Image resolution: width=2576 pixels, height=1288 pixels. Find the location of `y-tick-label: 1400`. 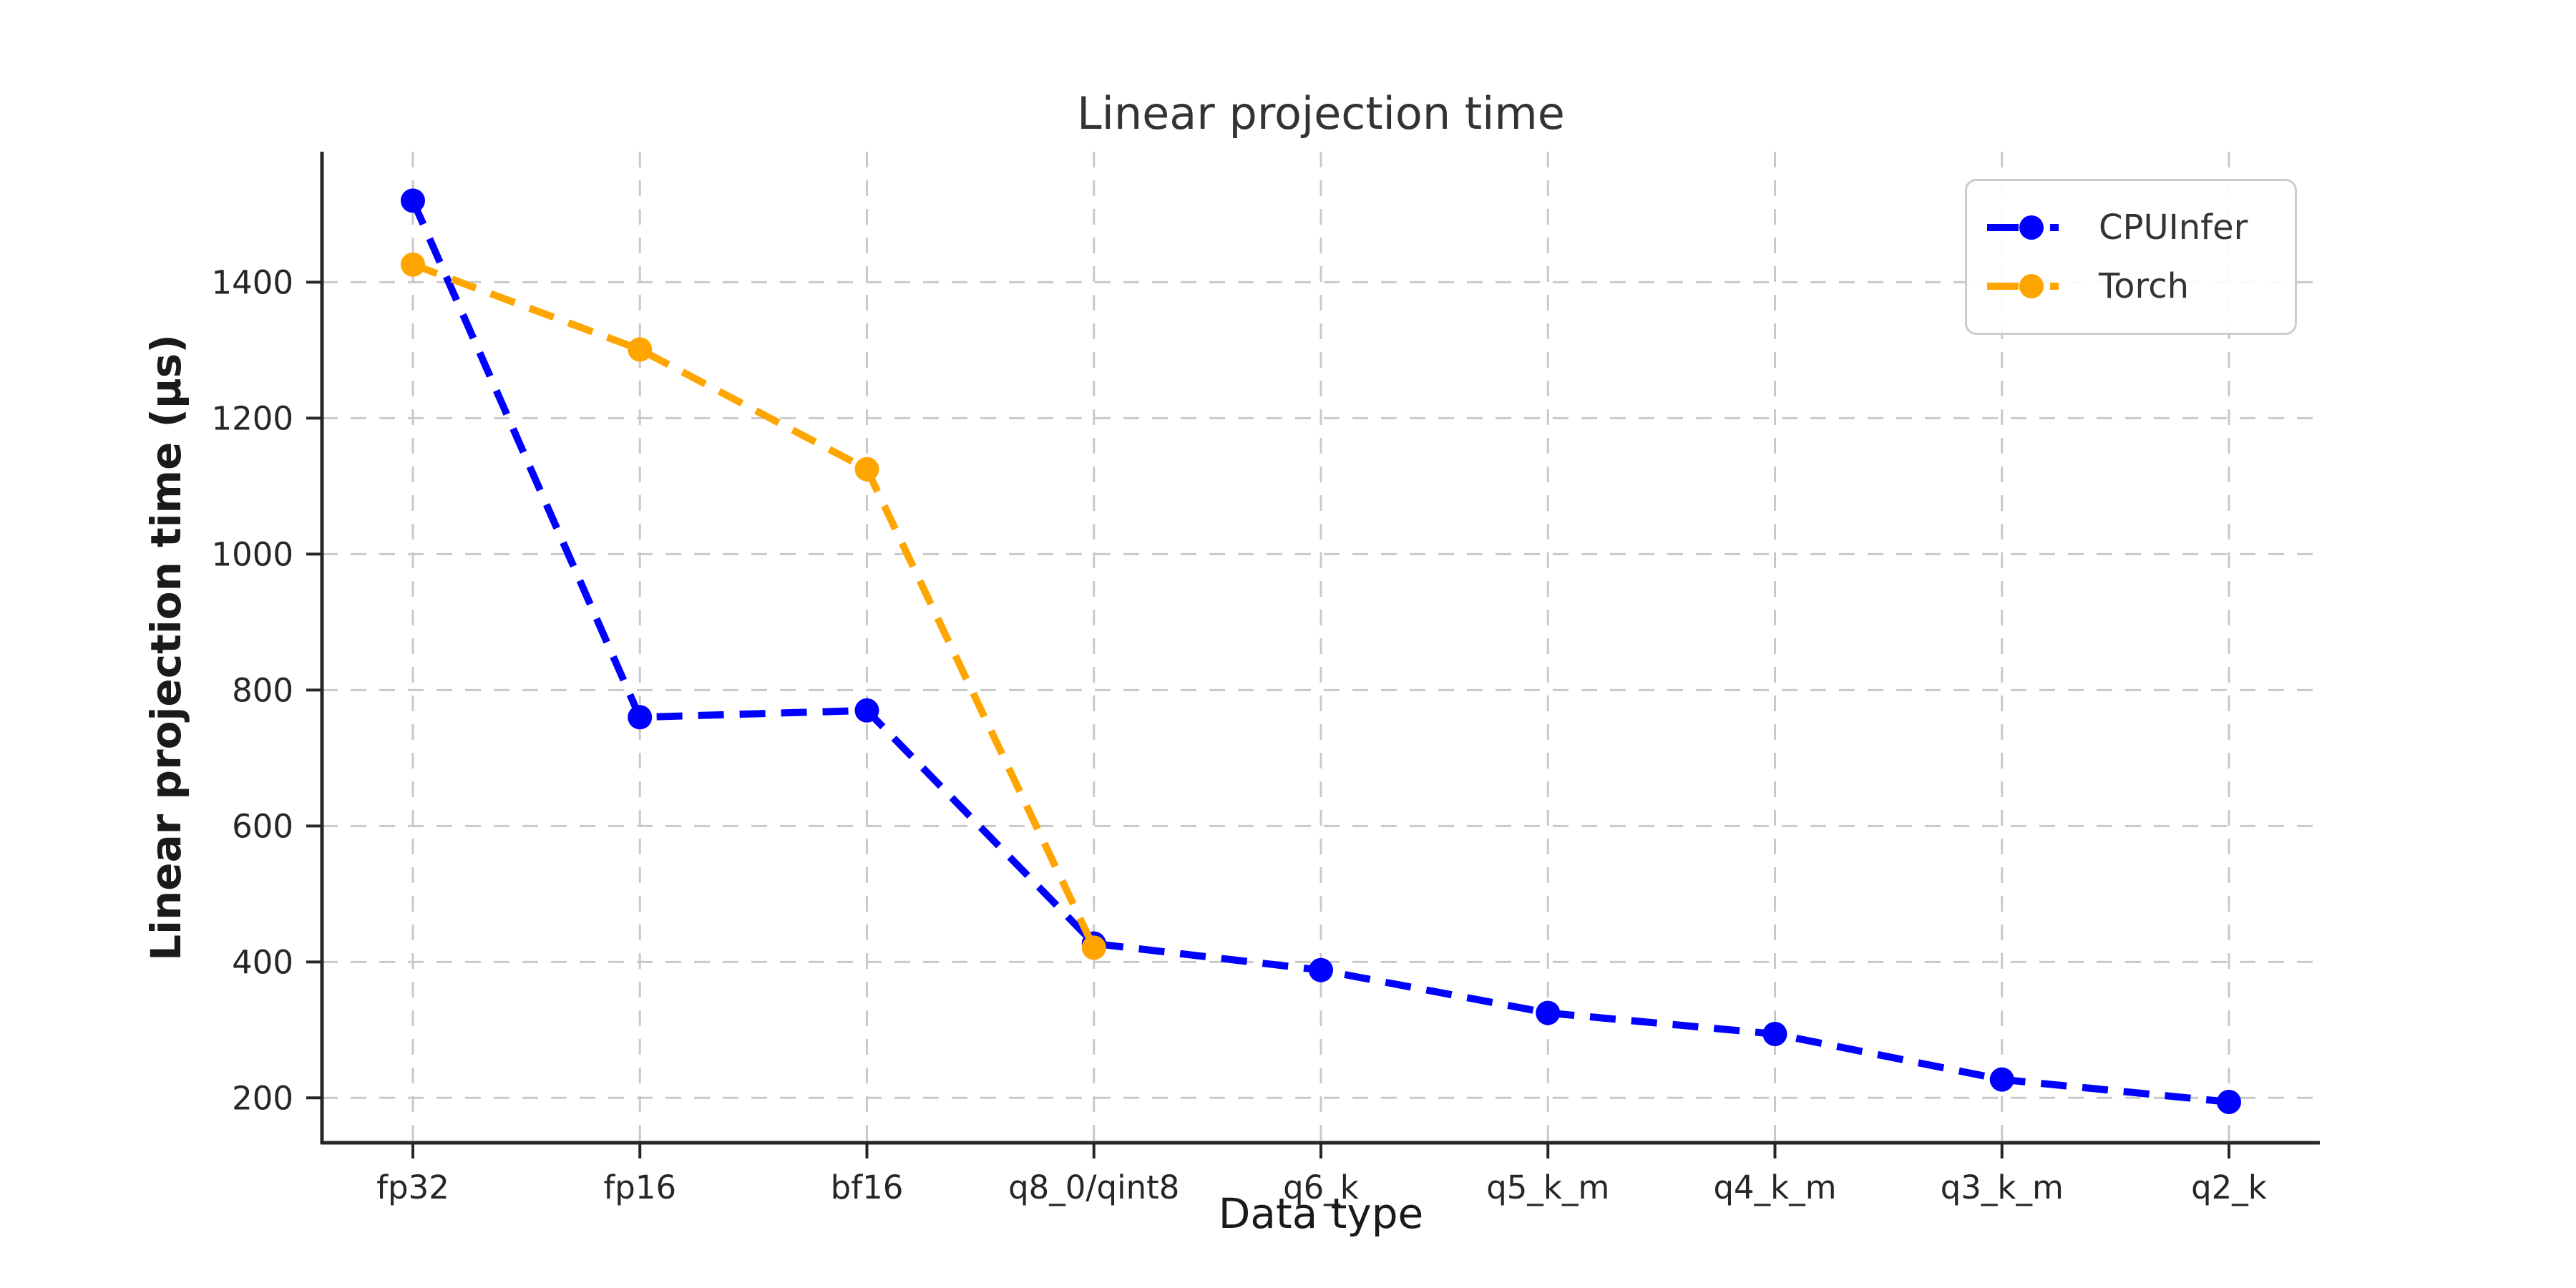

y-tick-label: 1400 is located at coordinates (252, 282).